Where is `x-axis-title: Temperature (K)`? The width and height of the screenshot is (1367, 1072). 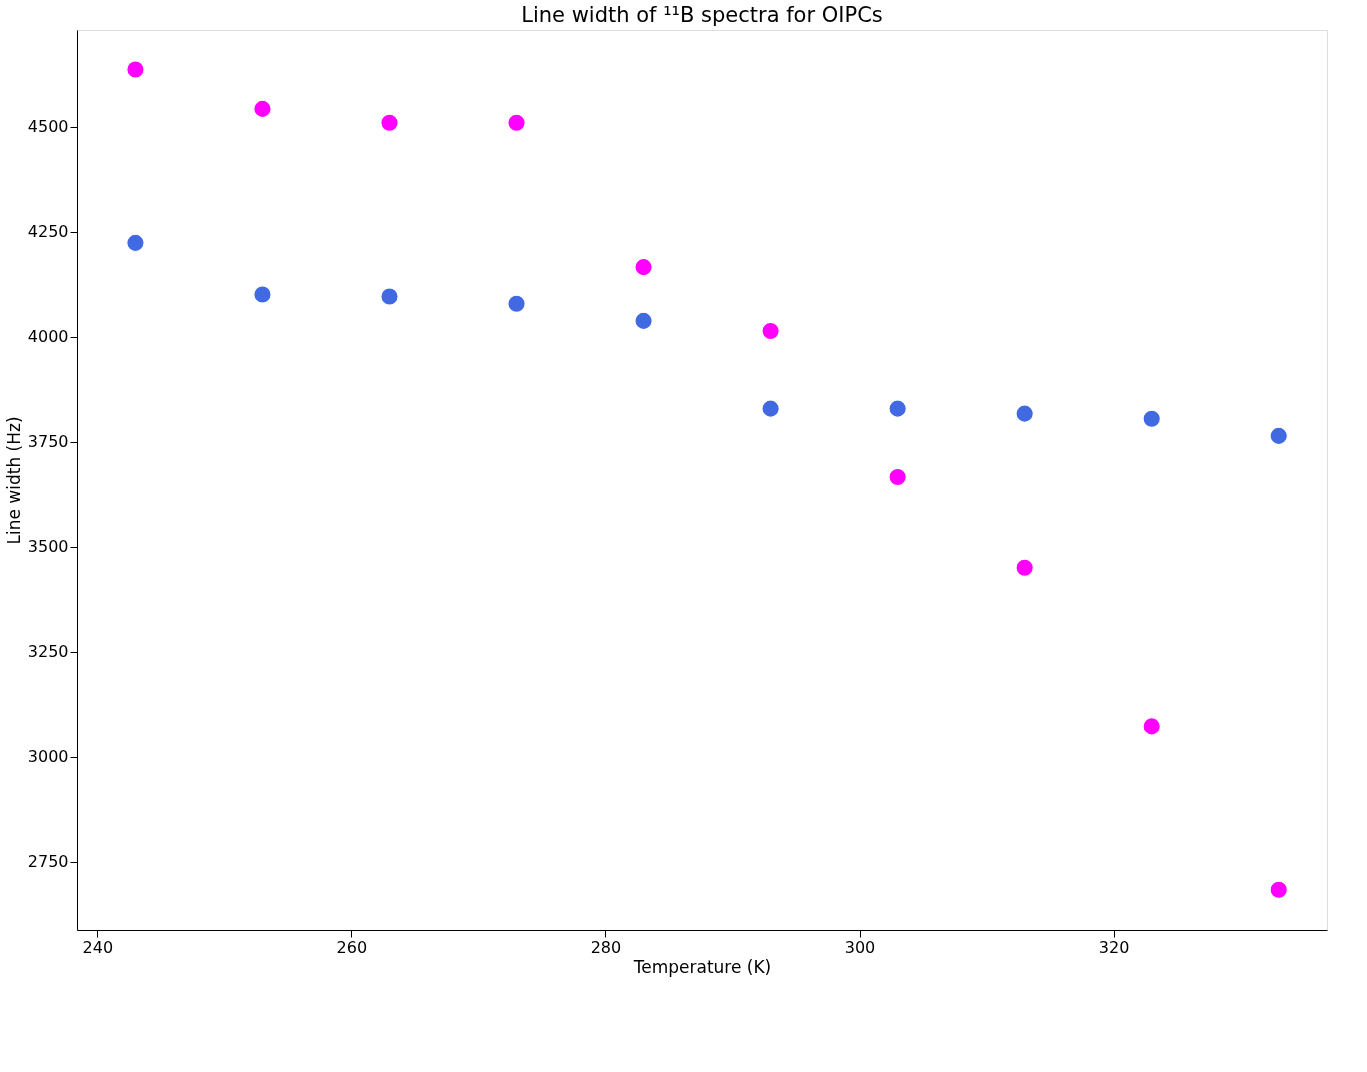
x-axis-title: Temperature (K) is located at coordinates (702, 966).